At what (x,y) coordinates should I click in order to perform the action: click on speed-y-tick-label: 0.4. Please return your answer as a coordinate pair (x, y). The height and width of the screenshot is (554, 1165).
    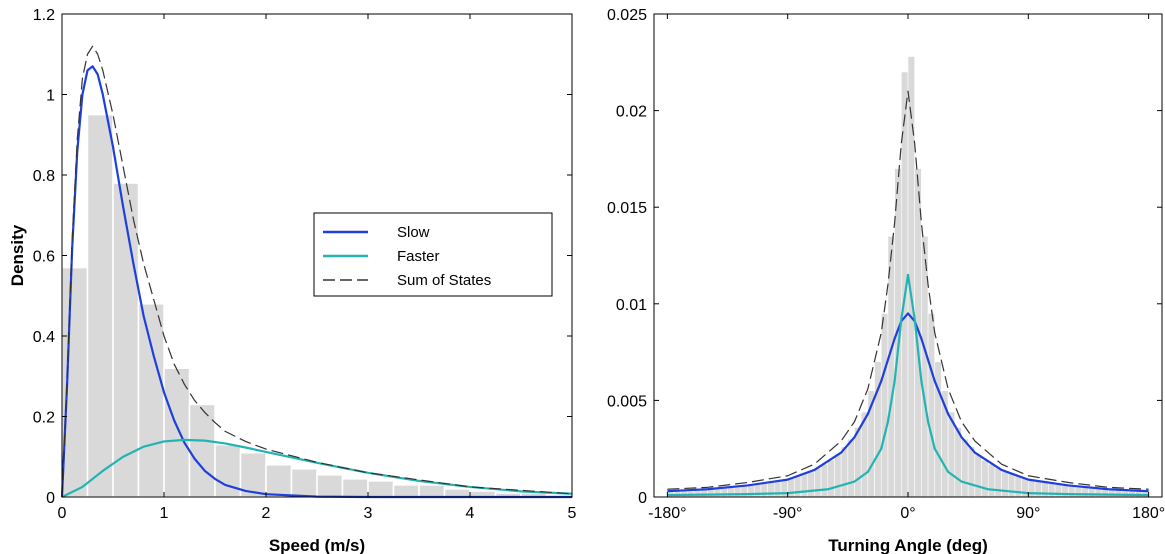
    Looking at the image, I should click on (44, 337).